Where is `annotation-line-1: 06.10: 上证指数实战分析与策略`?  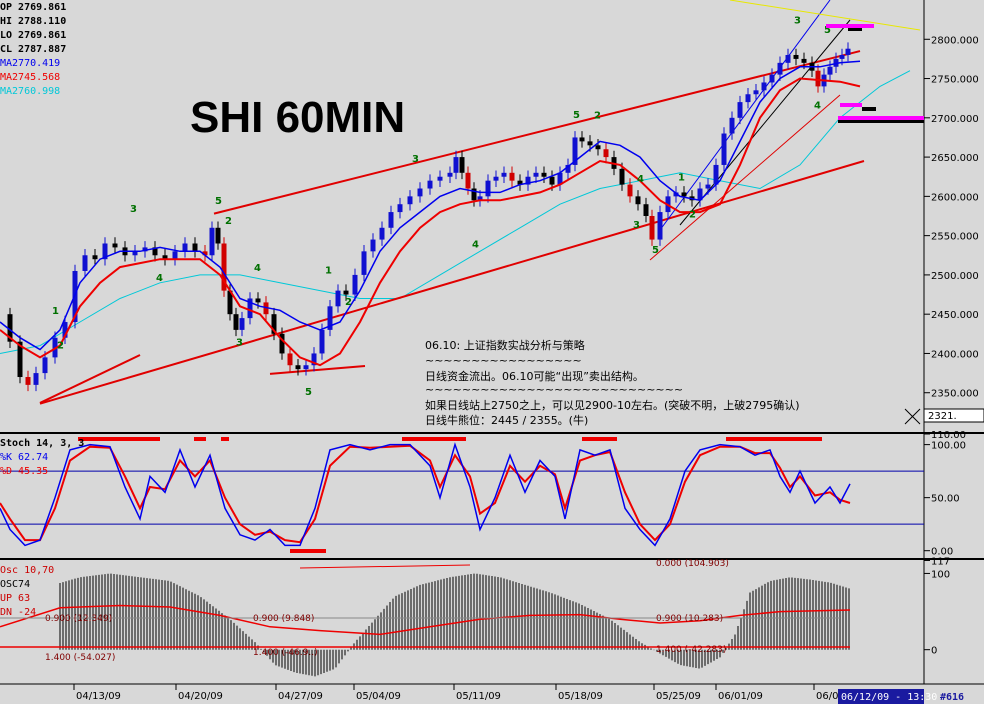 annotation-line-1: 06.10: 上证指数实战分析与策略 is located at coordinates (505, 345).